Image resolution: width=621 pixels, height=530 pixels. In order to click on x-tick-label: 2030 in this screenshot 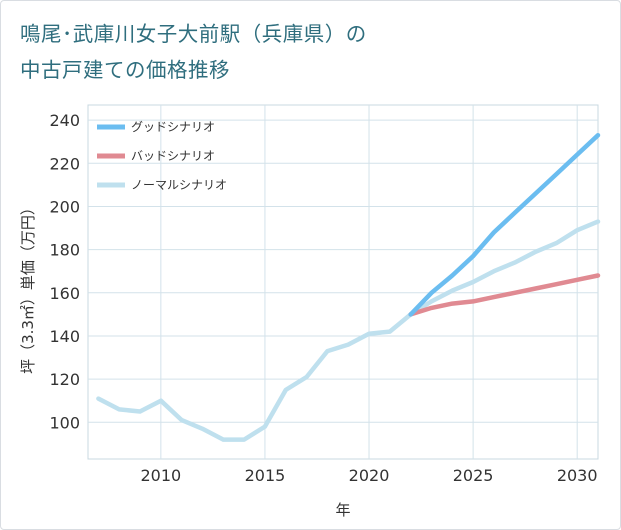, I will do `click(577, 475)`.